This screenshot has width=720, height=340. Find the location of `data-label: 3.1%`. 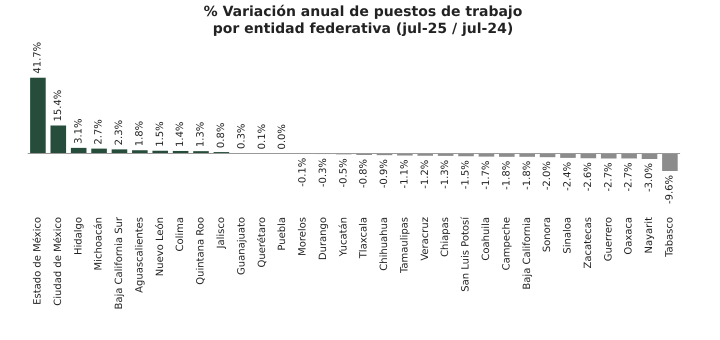

data-label: 3.1% is located at coordinates (78, 131).